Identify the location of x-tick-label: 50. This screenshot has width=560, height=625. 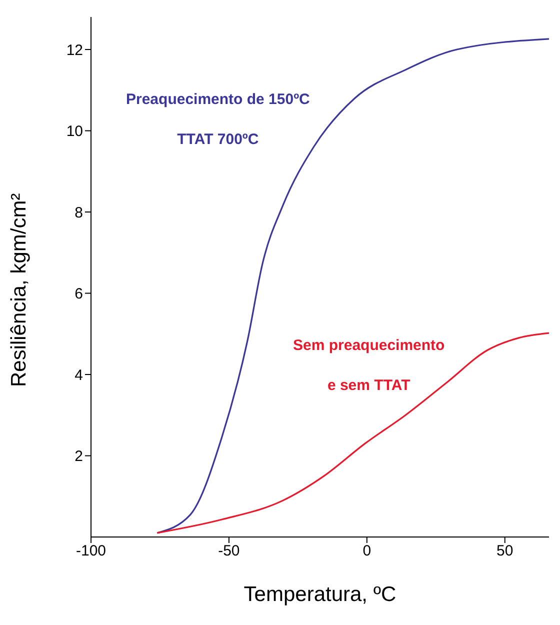
(505, 551).